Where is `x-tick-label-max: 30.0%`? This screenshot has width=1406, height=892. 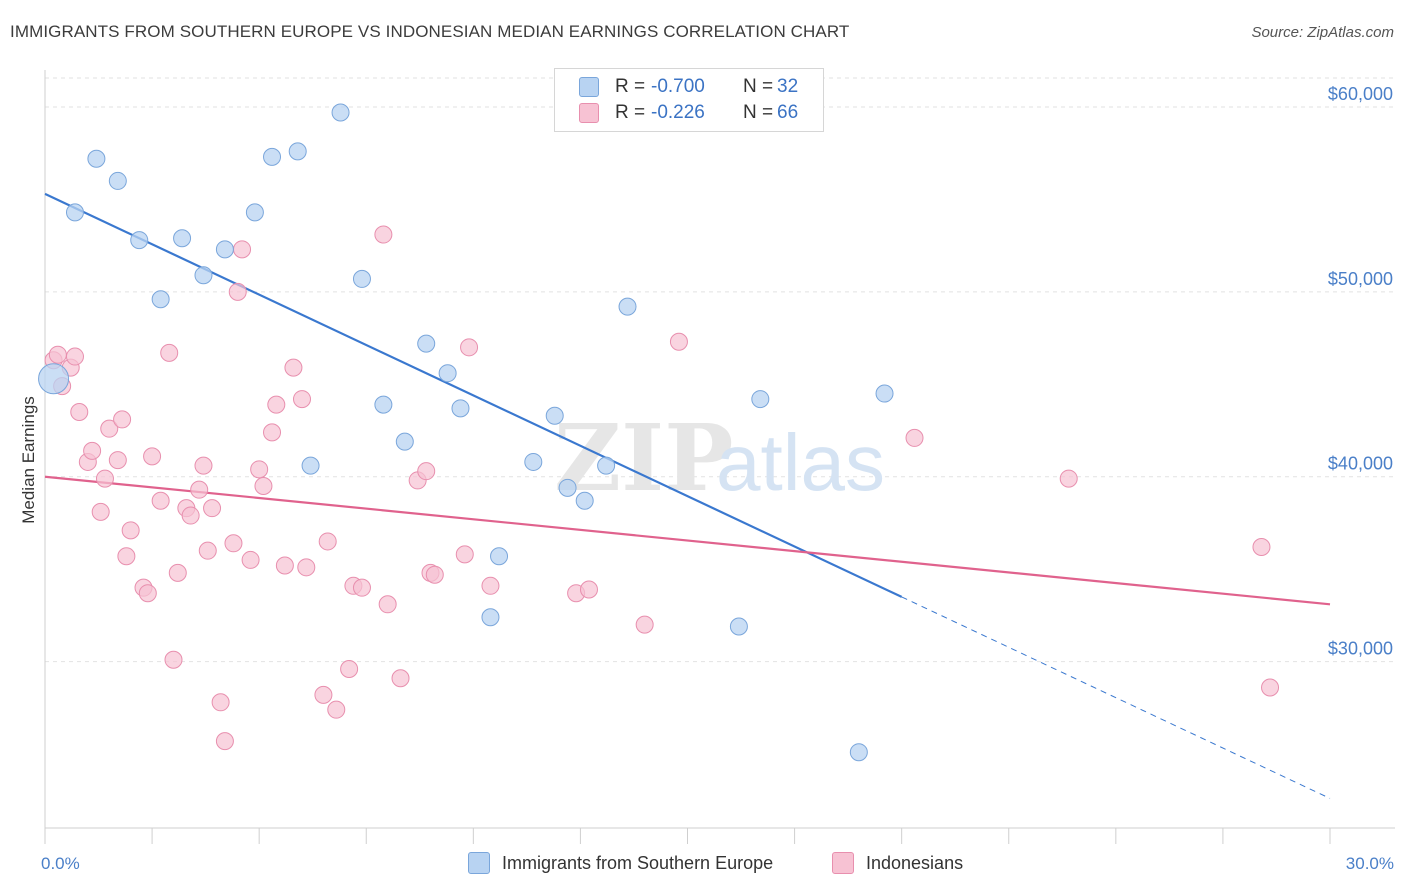 x-tick-label-max: 30.0% is located at coordinates (1370, 863).